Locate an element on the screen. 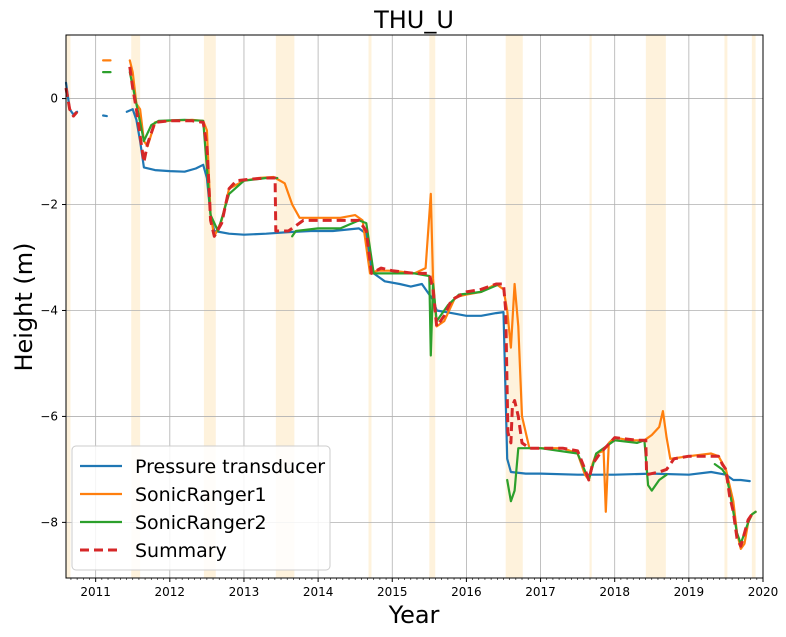 This screenshot has width=786, height=637. x-tick-label-2016: 2016 is located at coordinates (466, 592).